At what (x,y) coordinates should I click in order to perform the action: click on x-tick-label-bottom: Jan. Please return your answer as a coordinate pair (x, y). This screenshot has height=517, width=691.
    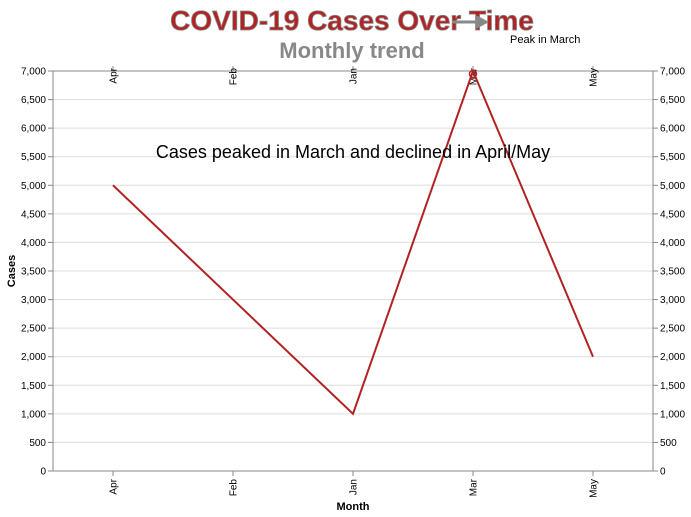
    Looking at the image, I should click on (354, 487).